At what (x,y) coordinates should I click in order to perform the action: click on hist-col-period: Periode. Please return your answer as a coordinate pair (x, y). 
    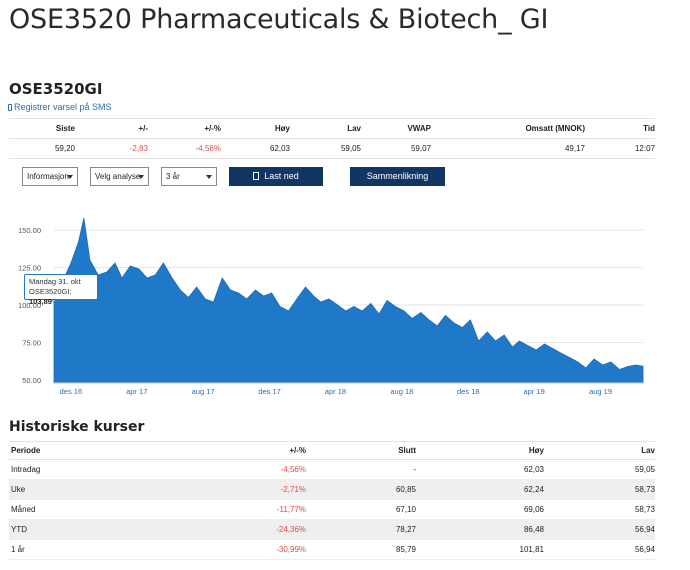
    Looking at the image, I should click on (54, 450).